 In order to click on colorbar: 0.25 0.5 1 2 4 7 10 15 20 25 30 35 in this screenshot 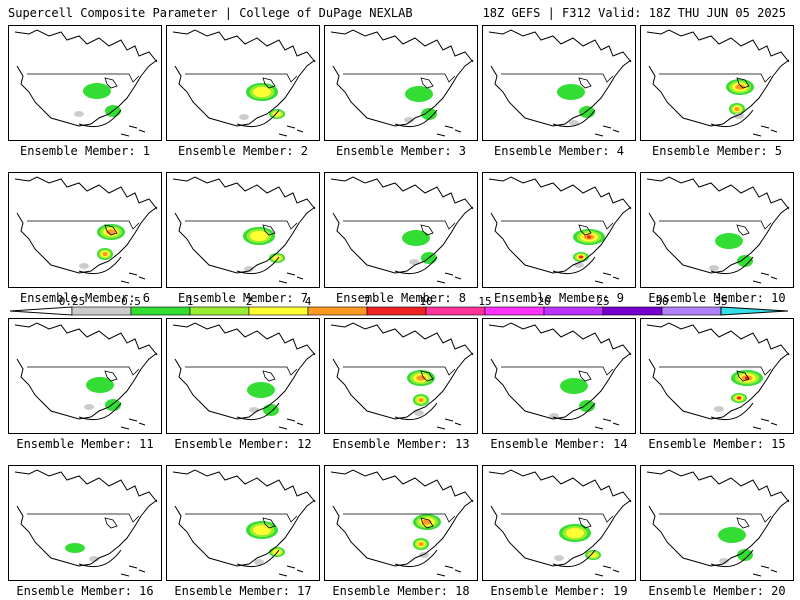, I will do `click(399, 306)`.